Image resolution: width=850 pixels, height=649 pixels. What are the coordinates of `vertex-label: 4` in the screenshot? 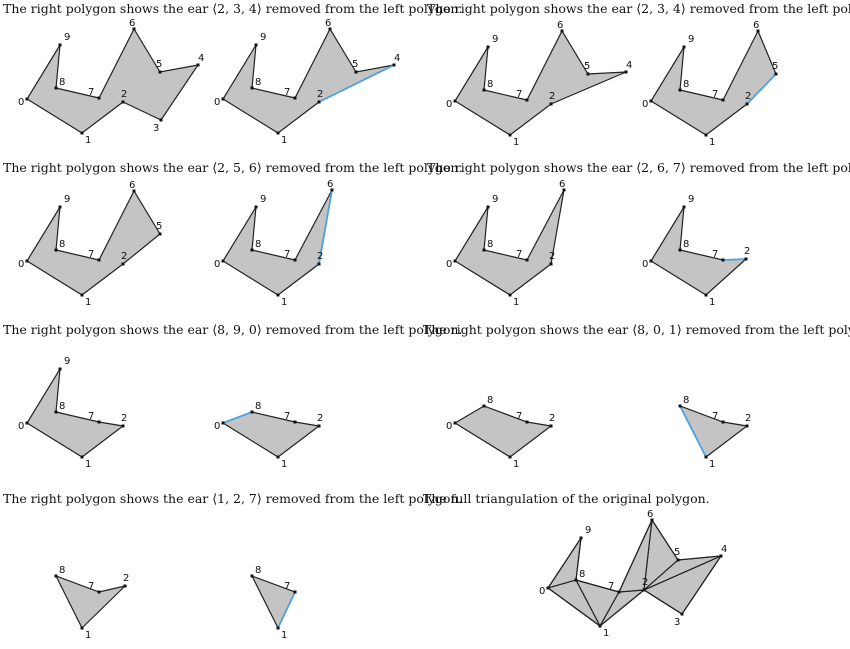 It's located at (397, 58).